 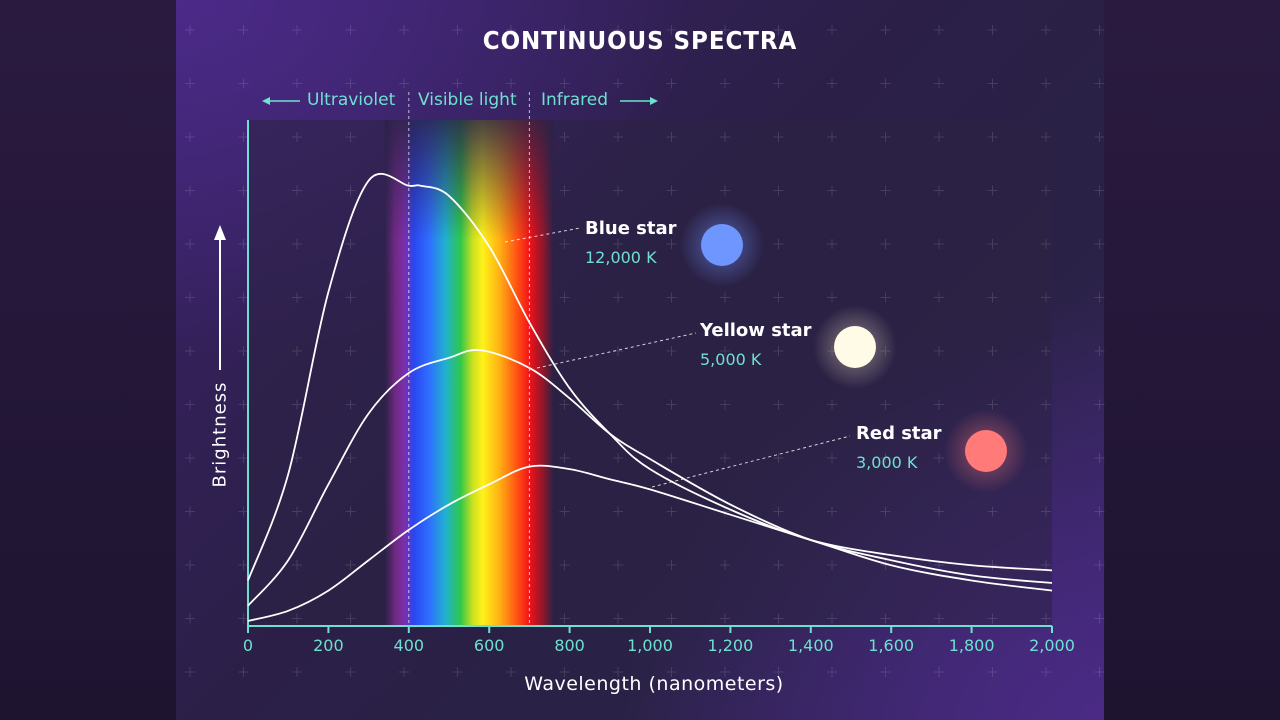 What do you see at coordinates (469, 359) in the screenshot?
I see `band-dividers` at bounding box center [469, 359].